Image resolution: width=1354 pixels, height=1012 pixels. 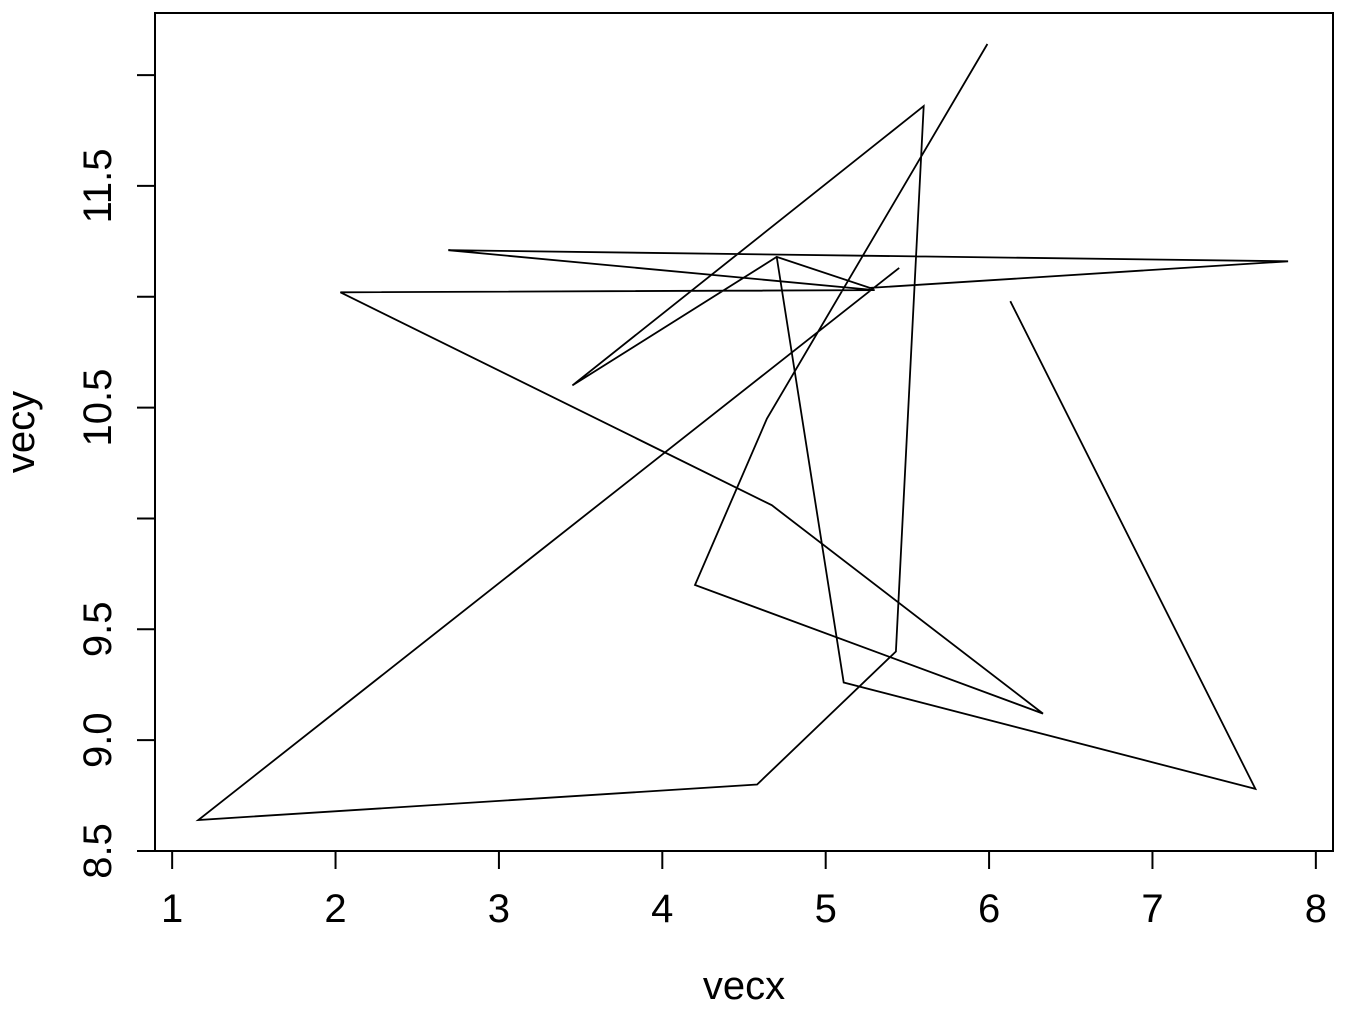 I want to click on y-axis: 8.5 9.0 9.5 10.5 11.5, so click(x=116, y=476).